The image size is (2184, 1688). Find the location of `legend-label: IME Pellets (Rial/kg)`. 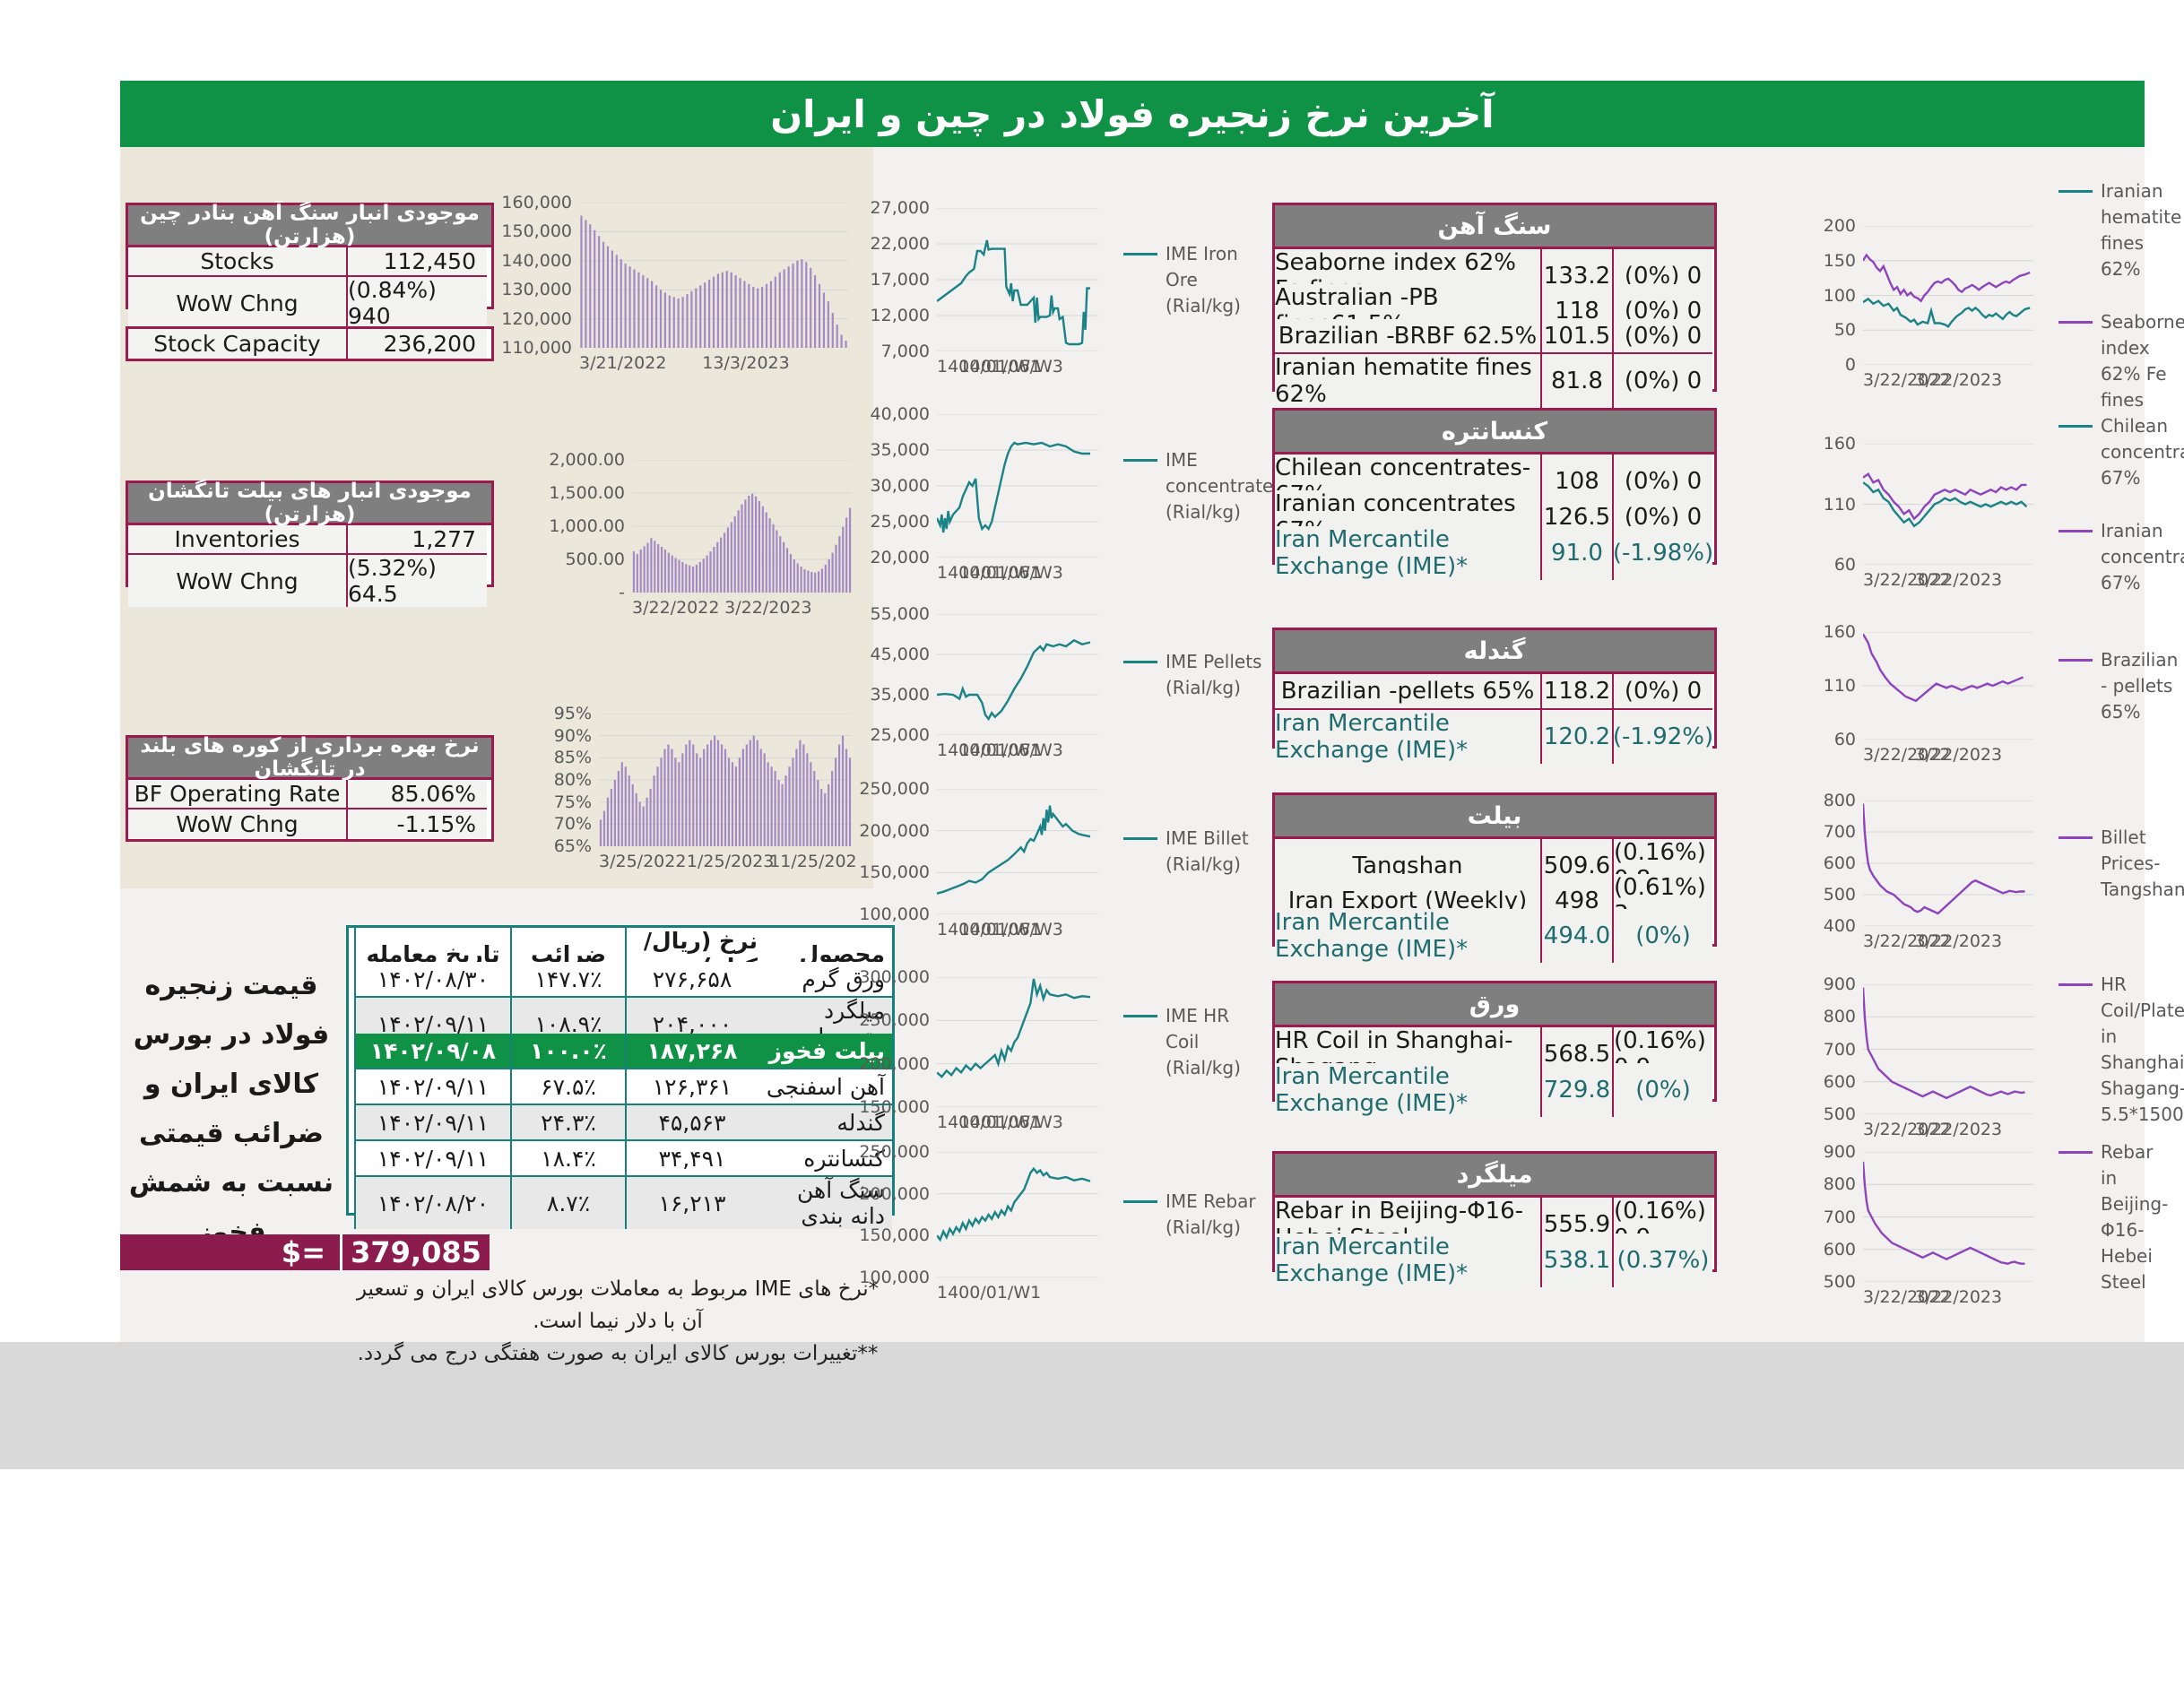

legend-label: IME Pellets (Rial/kg) is located at coordinates (1214, 674).